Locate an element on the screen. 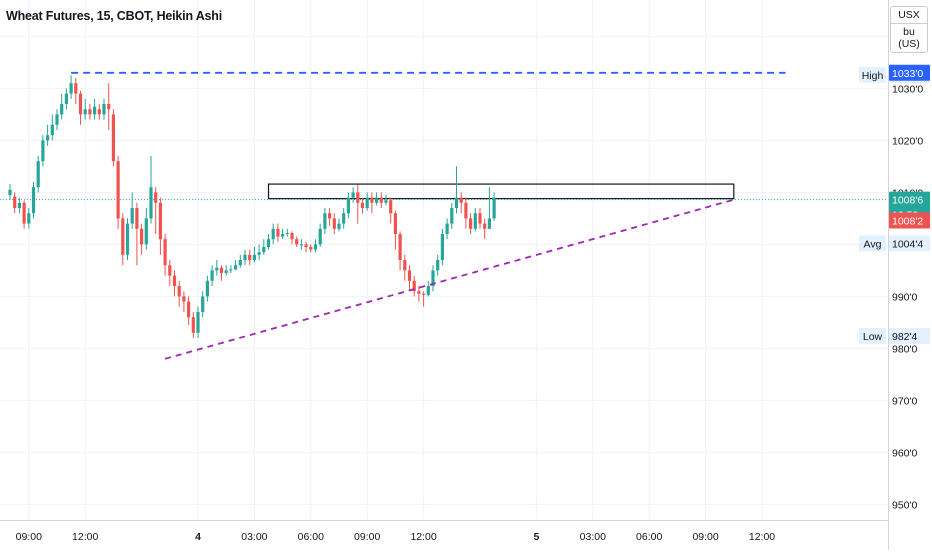  y-tick-label: 1020'0 is located at coordinates (907, 141).